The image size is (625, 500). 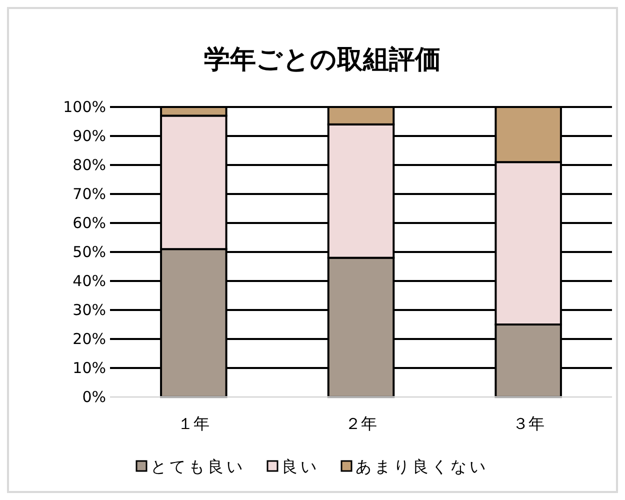 What do you see at coordinates (89, 194) in the screenshot?
I see `y-tick-label: 70%` at bounding box center [89, 194].